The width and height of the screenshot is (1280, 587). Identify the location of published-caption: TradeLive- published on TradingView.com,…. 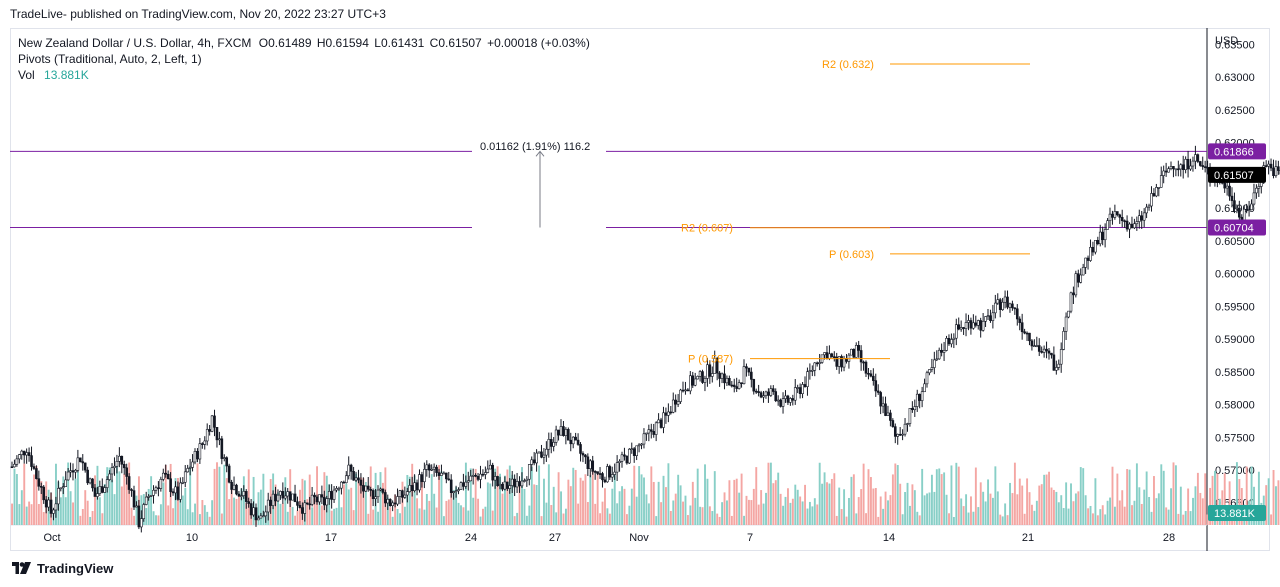
(198, 14).